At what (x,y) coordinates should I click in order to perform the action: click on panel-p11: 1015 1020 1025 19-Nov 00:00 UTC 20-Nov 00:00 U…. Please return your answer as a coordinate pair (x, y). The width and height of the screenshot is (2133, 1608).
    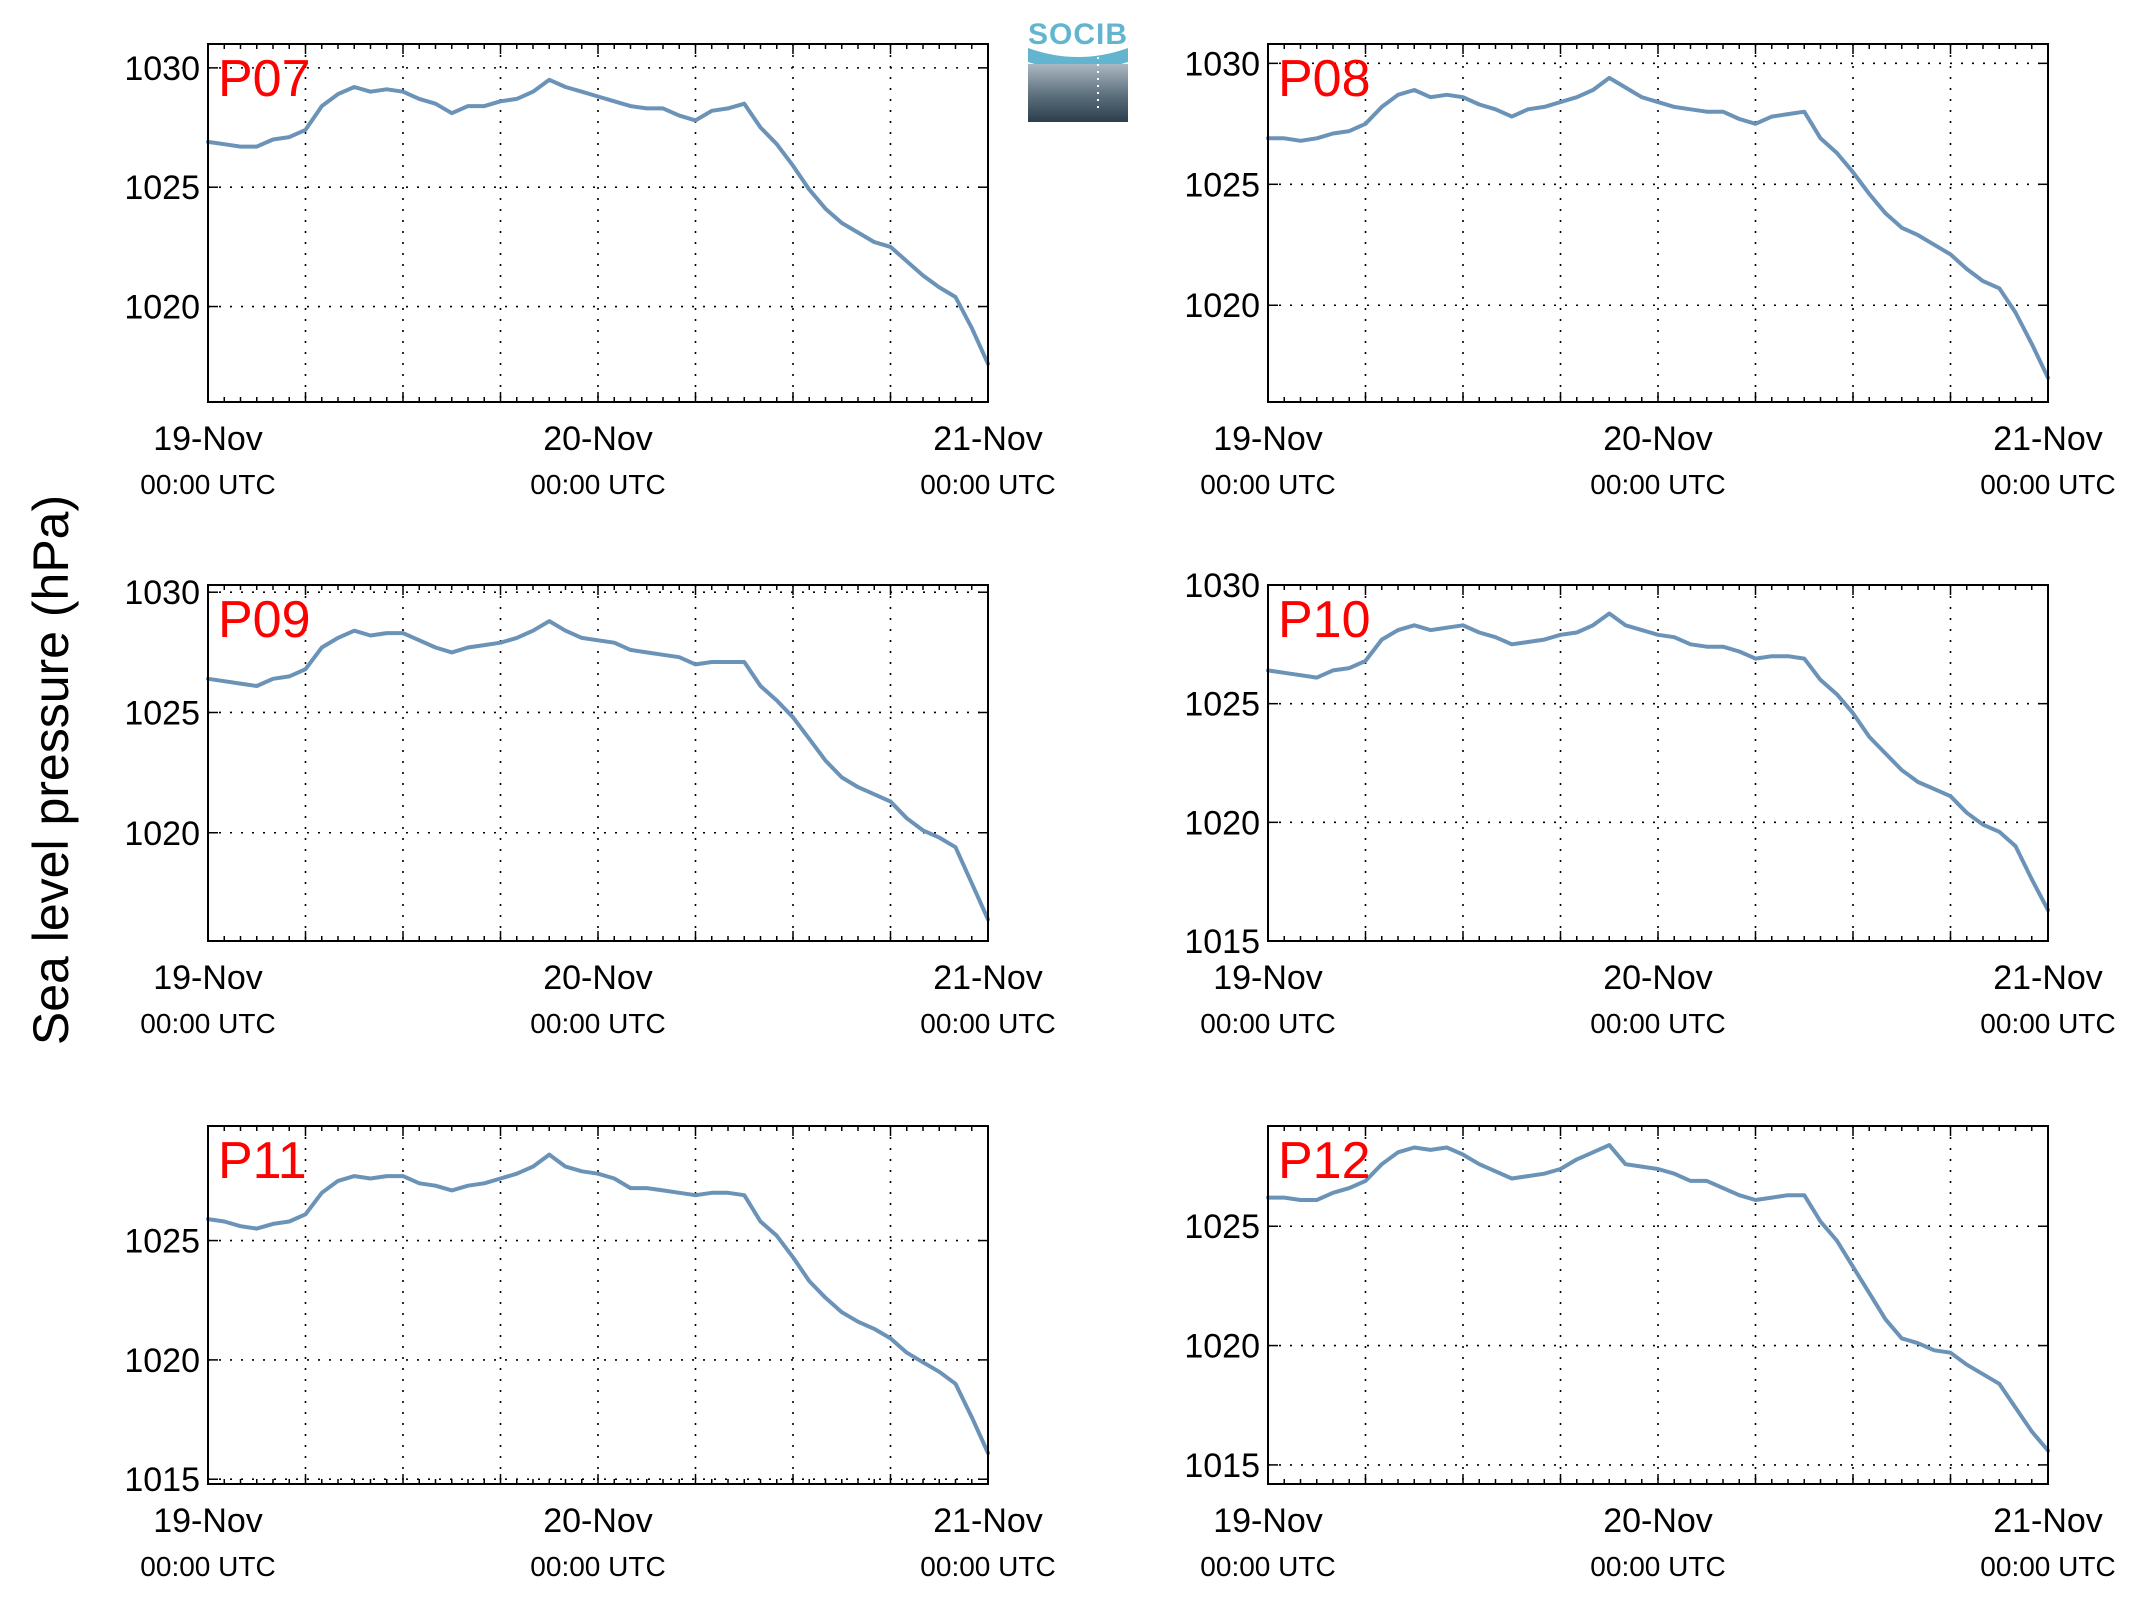
    Looking at the image, I should click on (590, 1353).